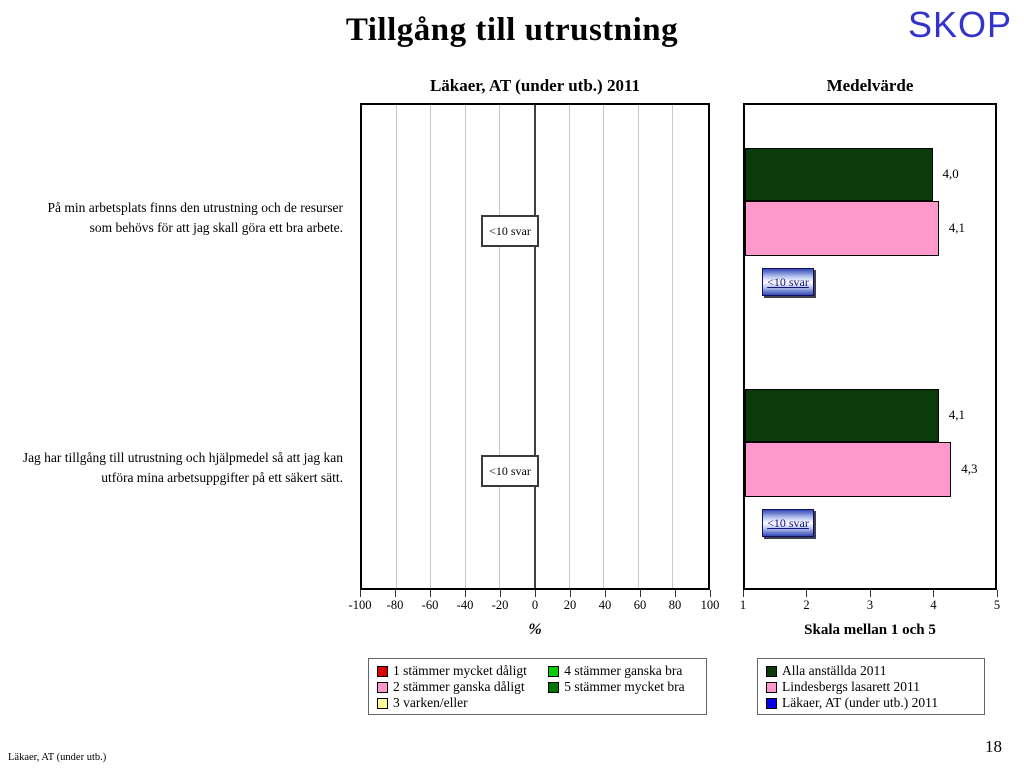  What do you see at coordinates (788, 282) in the screenshot?
I see `no-answer-box-mean-q1: <10 svar` at bounding box center [788, 282].